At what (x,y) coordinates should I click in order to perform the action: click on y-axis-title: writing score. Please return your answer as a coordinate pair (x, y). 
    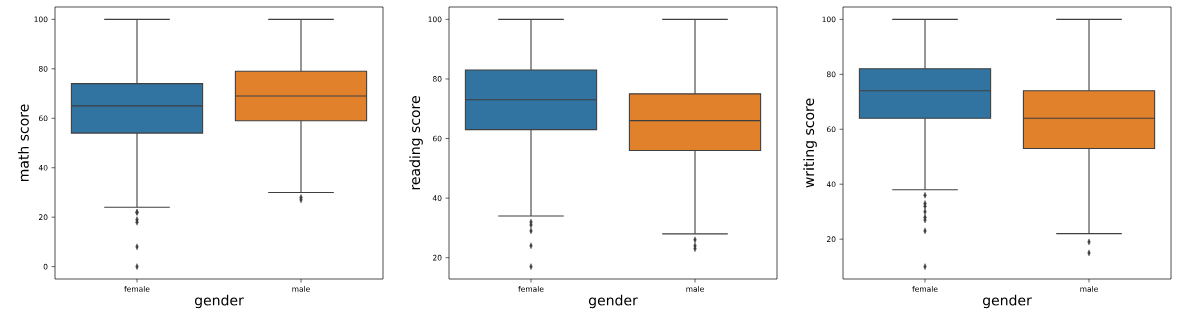
    Looking at the image, I should click on (810, 143).